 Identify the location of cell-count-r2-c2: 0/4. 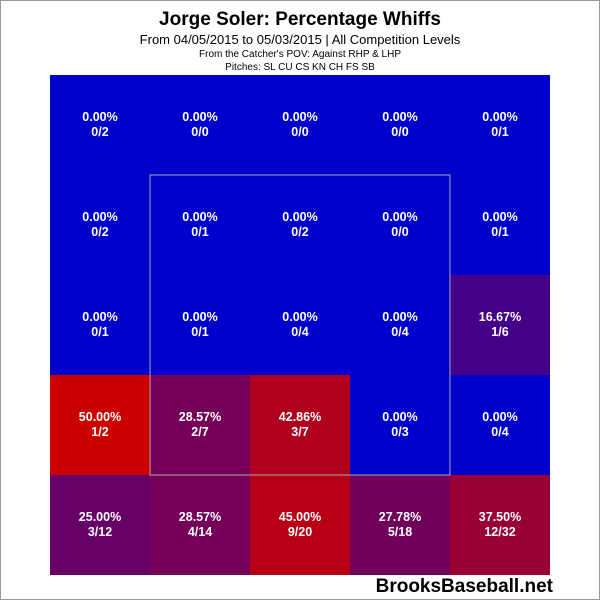
(299, 332).